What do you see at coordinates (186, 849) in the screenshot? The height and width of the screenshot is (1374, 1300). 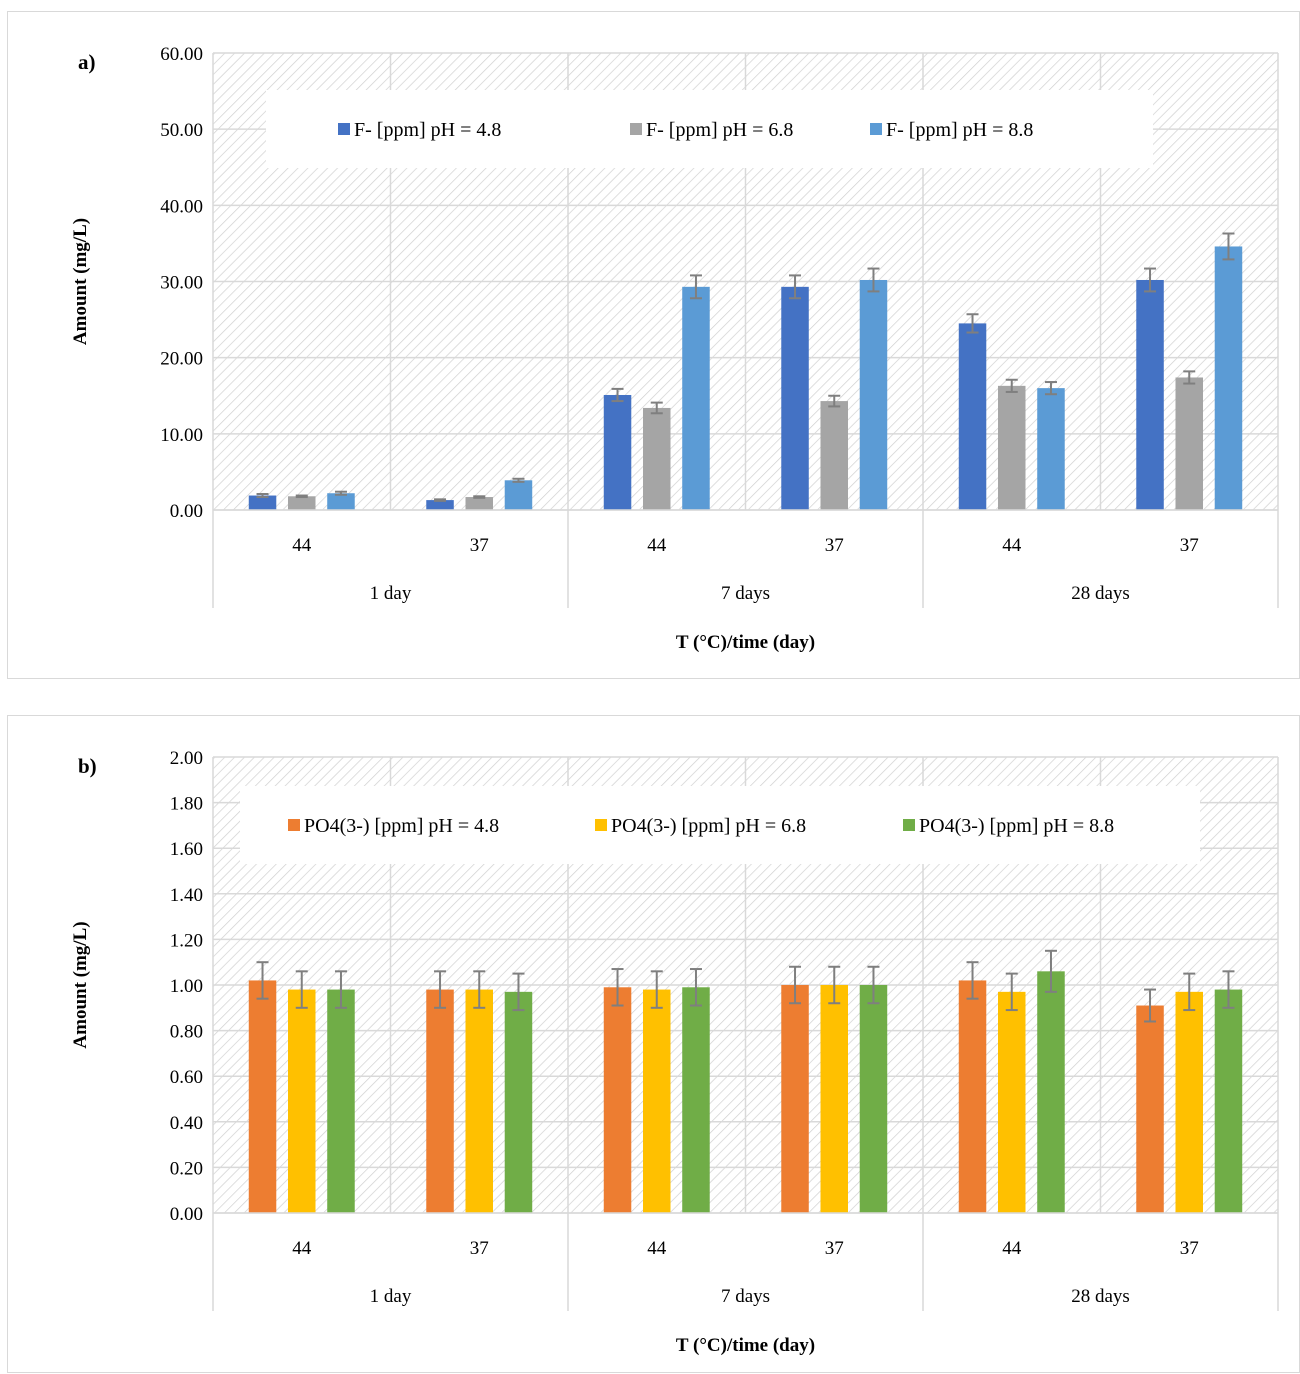 I see `y-tick-label: 1.60` at bounding box center [186, 849].